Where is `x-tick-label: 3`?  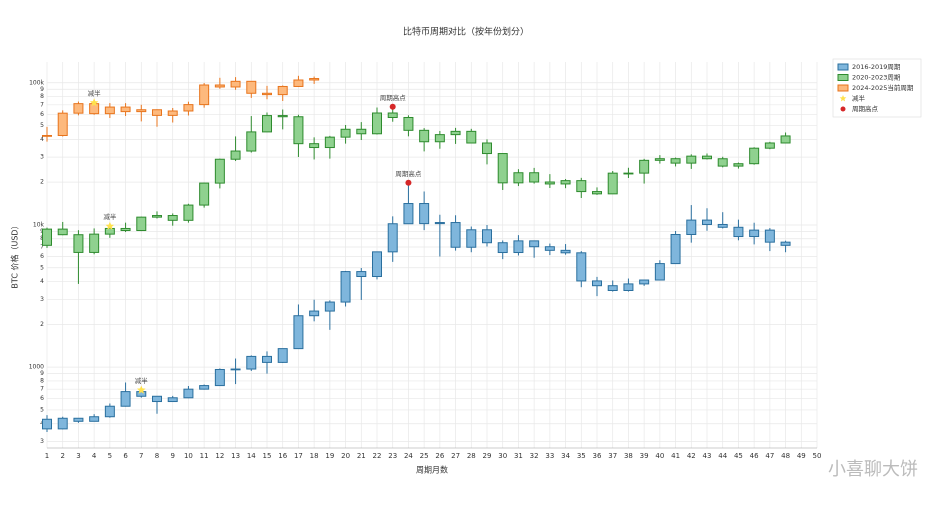 x-tick-label: 3 is located at coordinates (78, 456).